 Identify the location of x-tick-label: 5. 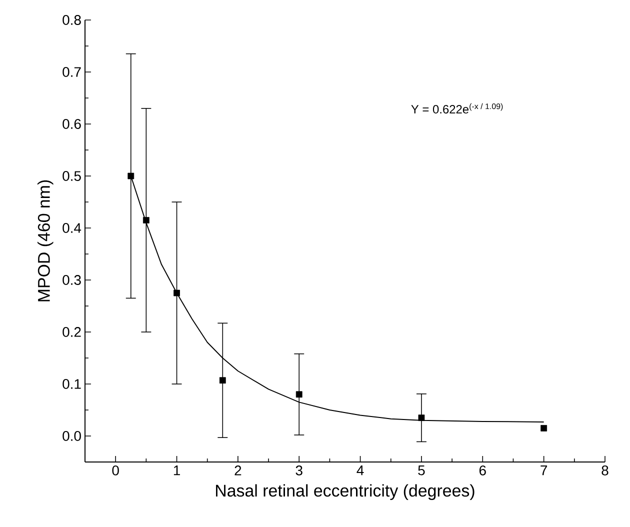
(421, 471).